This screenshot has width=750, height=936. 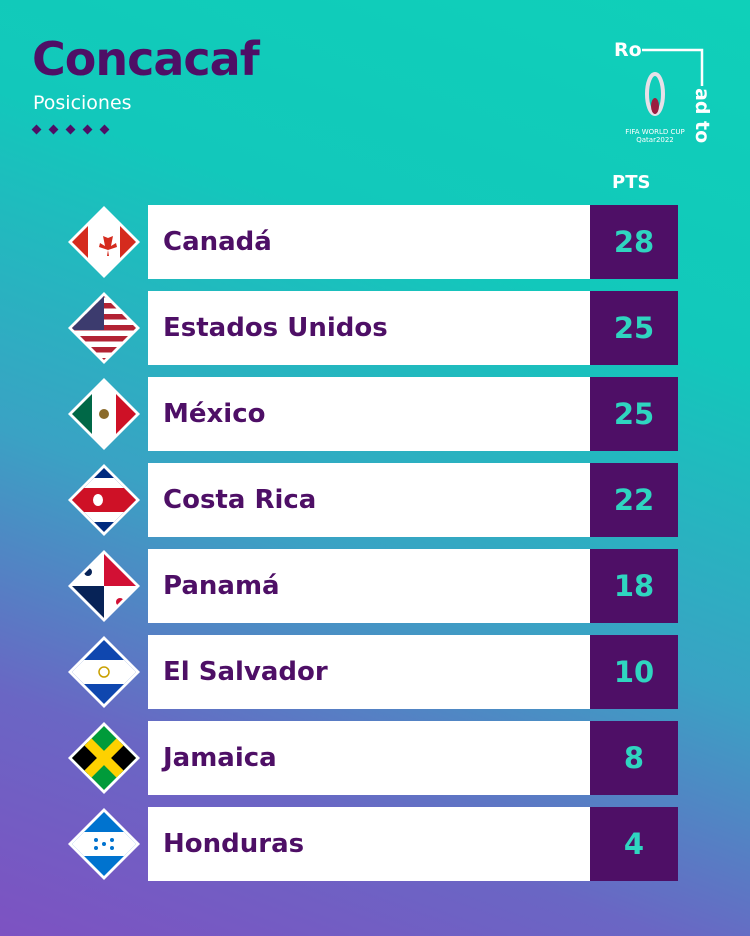 What do you see at coordinates (655, 132) in the screenshot?
I see `svg-text: FIFA WORLD CUP` at bounding box center [655, 132].